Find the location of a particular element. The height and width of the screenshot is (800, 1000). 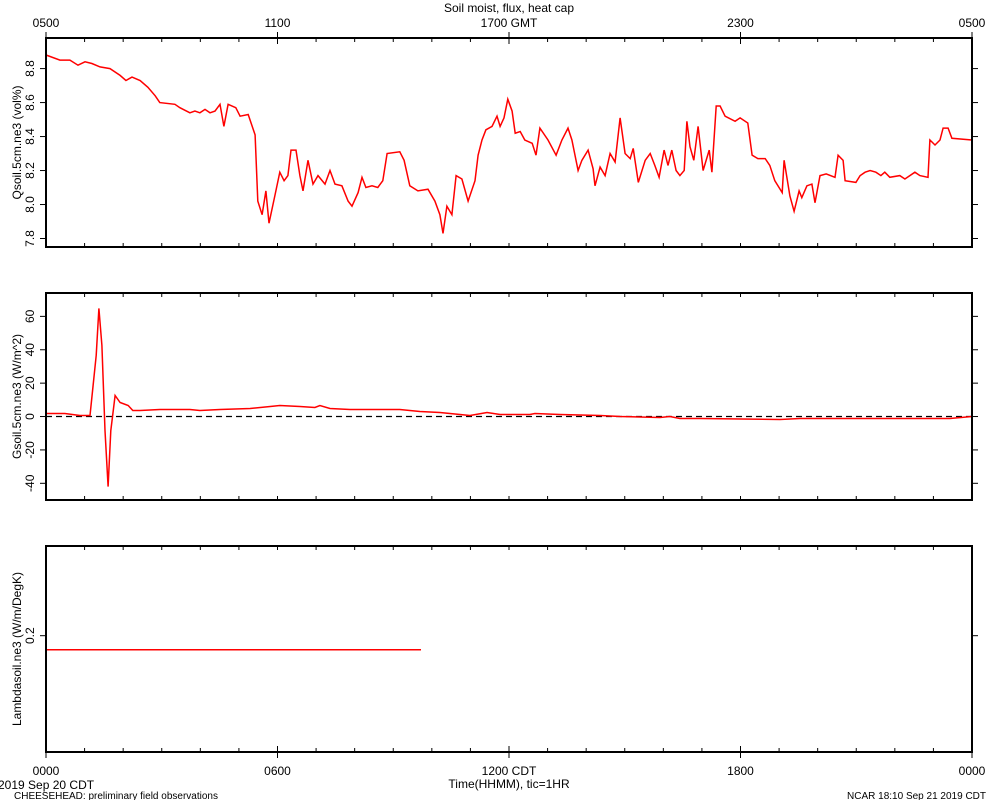

y-tick-label: 60 is located at coordinates (30, 316).